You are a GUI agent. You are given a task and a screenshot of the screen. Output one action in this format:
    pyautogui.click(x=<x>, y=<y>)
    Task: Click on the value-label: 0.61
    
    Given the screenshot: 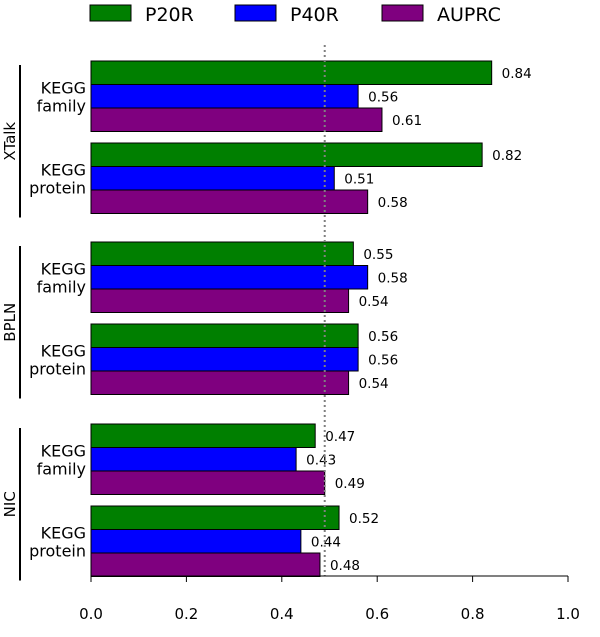 What is the action you would take?
    pyautogui.click(x=407, y=121)
    